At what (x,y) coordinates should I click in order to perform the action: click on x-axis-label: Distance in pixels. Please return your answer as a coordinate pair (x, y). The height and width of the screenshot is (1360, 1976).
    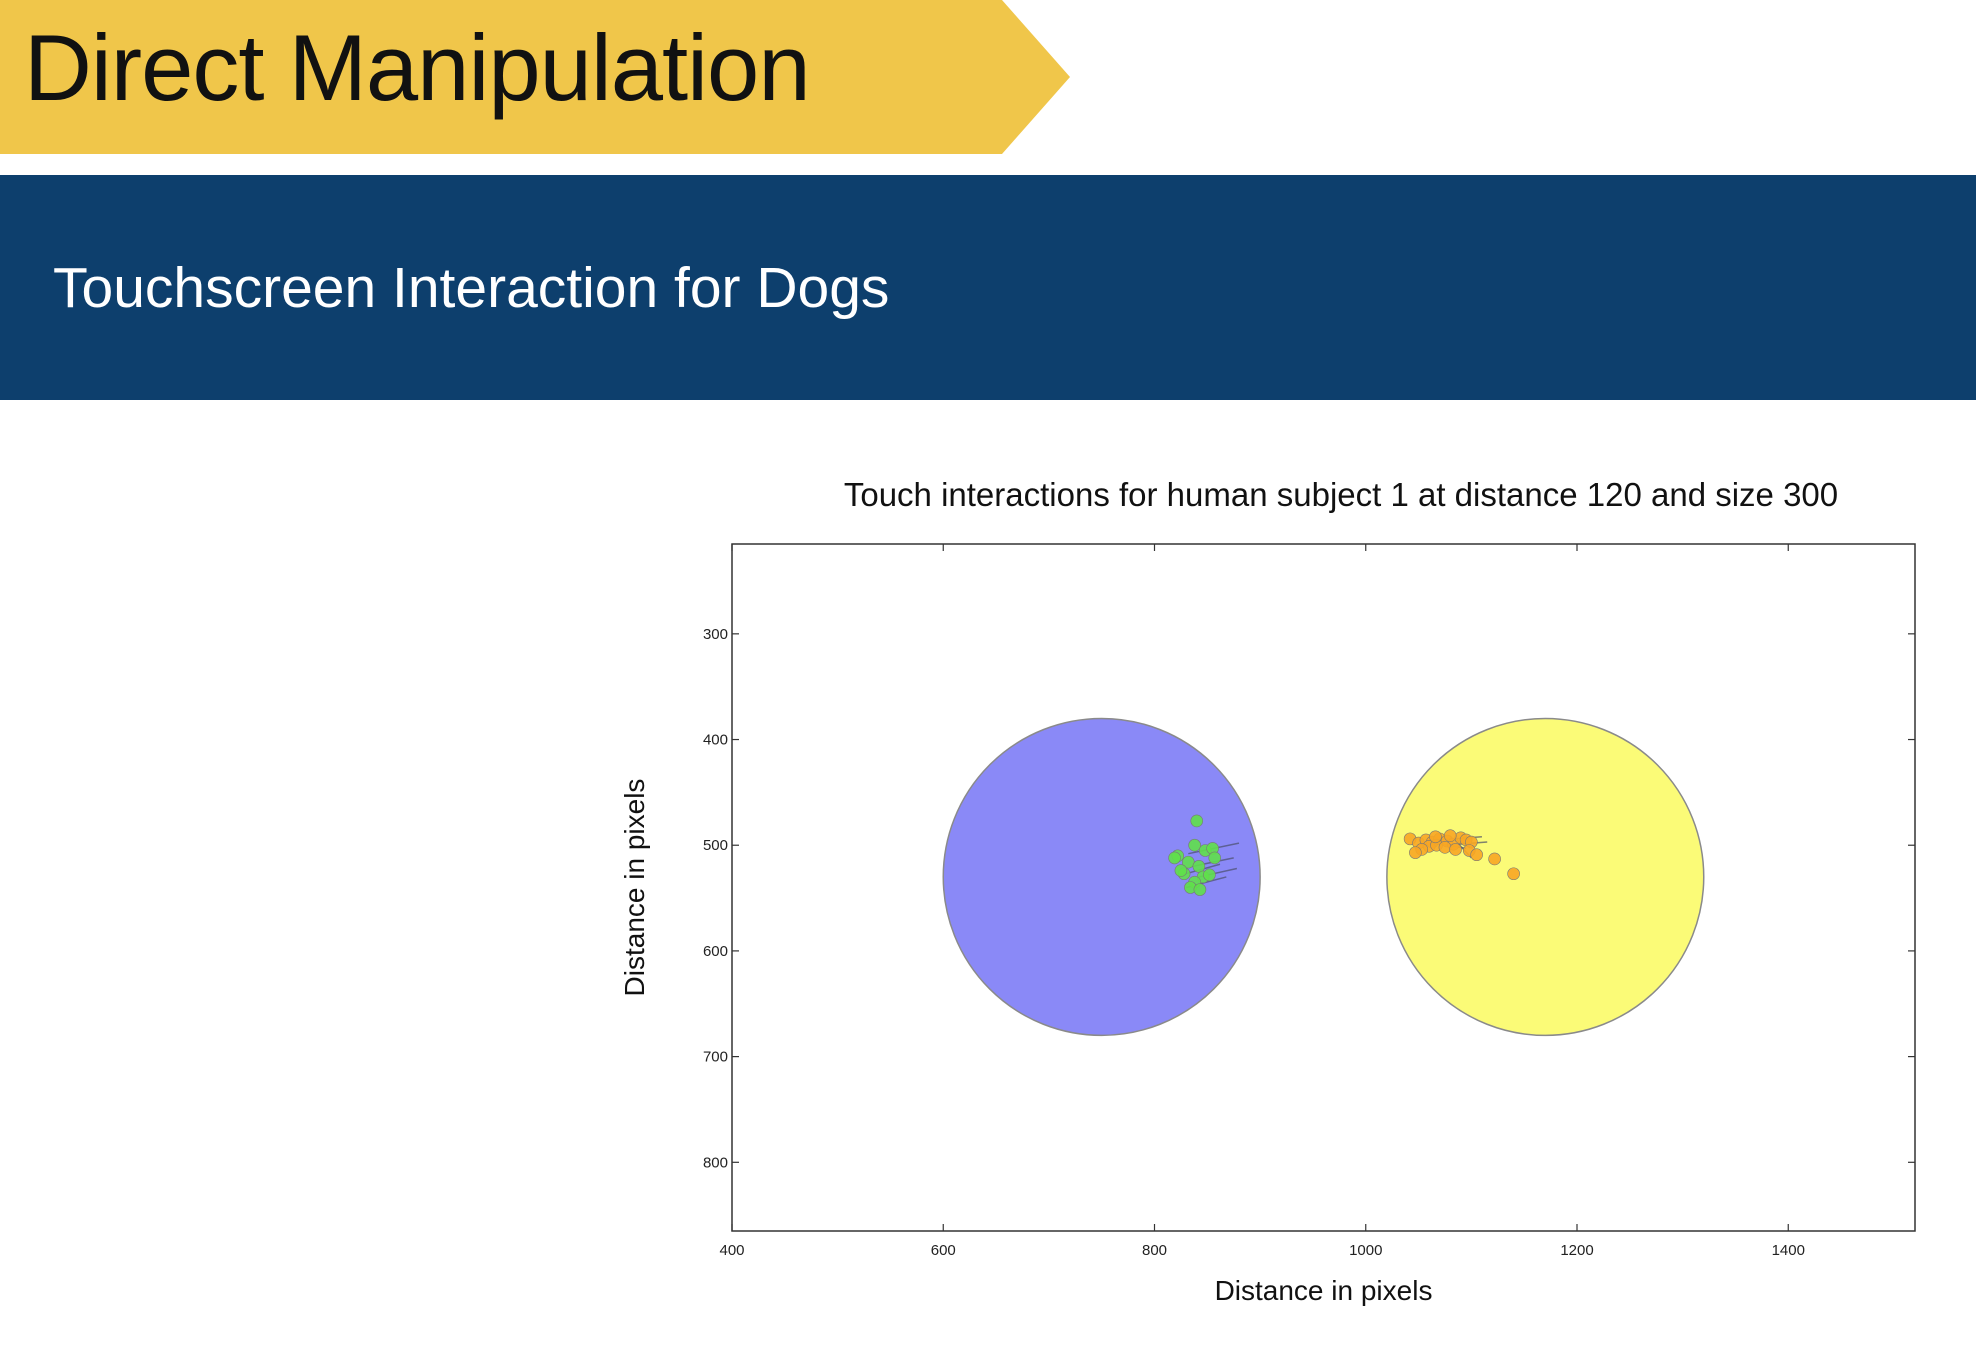
    Looking at the image, I should click on (1324, 1290).